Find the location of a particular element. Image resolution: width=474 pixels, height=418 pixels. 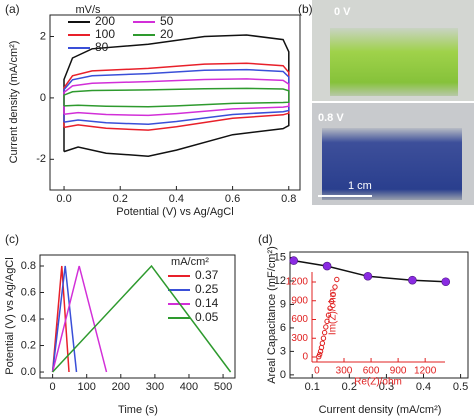

legend-label: 80 is located at coordinates (102, 47).